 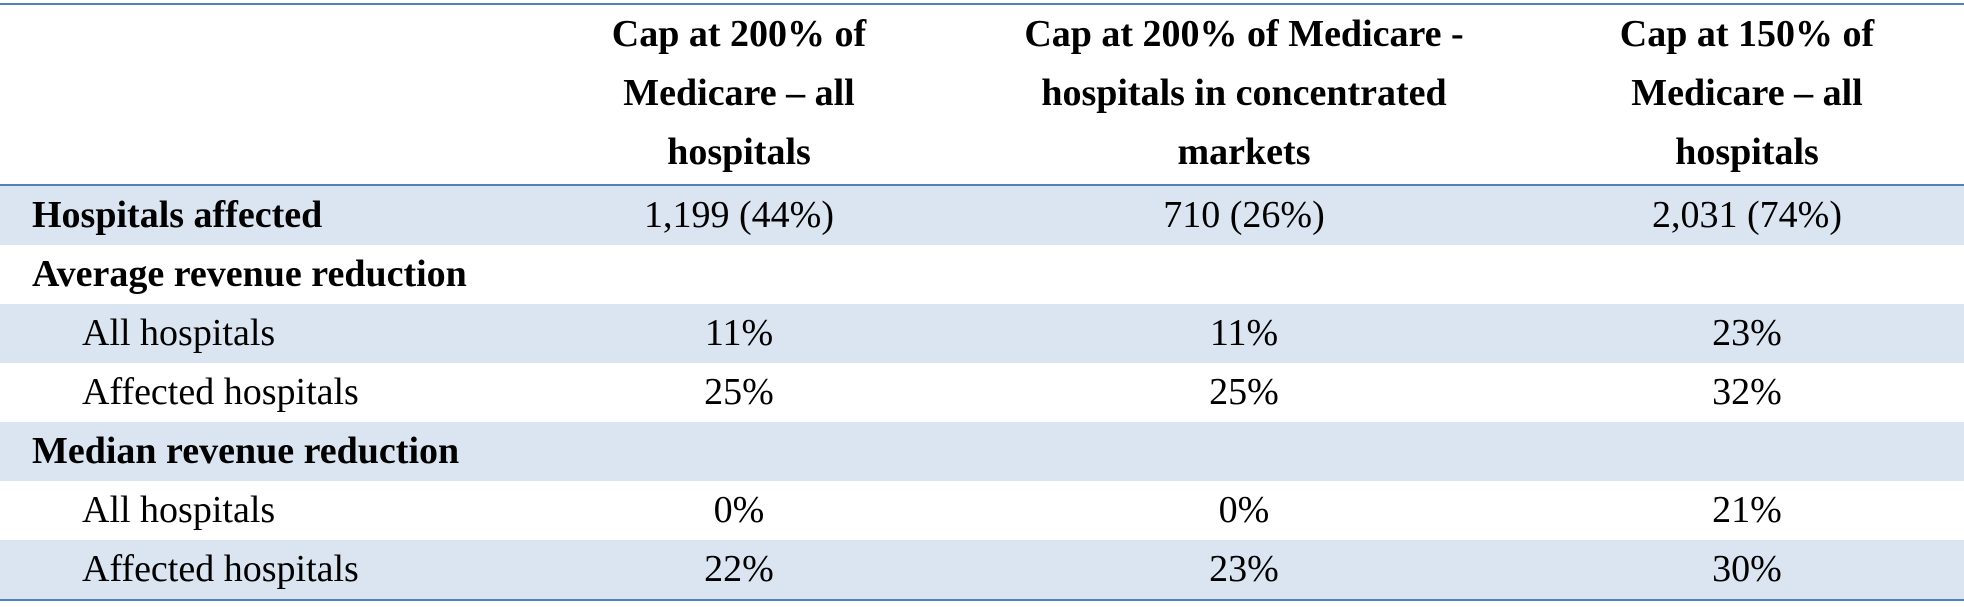 I want to click on column-header-text: Cap at 200% of Medicare – all hospitals, so click(x=739, y=93).